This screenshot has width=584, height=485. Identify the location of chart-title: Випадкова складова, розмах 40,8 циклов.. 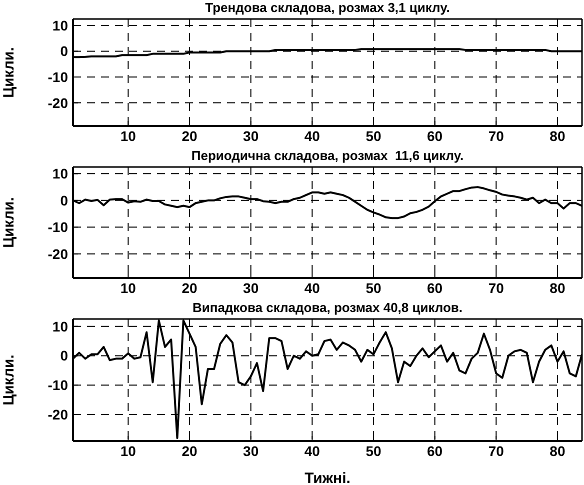
(327, 308).